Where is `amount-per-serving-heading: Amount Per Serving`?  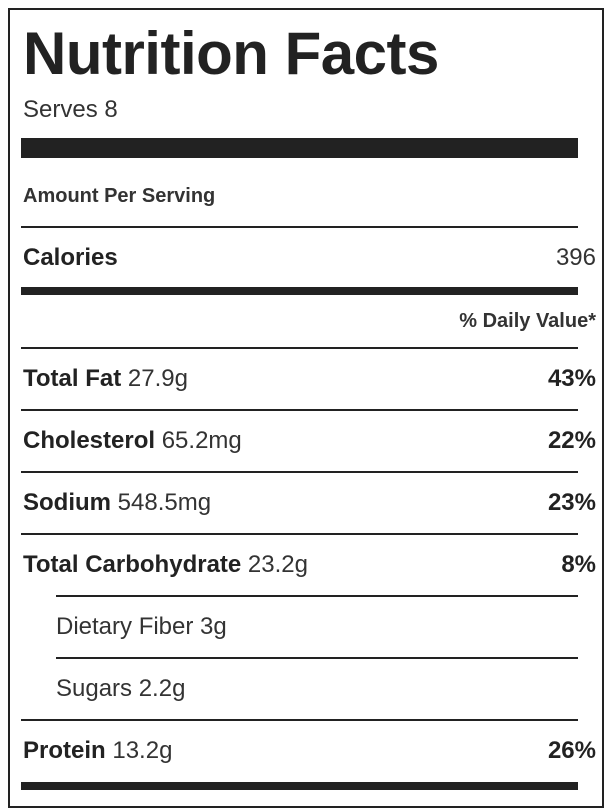 amount-per-serving-heading: Amount Per Serving is located at coordinates (119, 196).